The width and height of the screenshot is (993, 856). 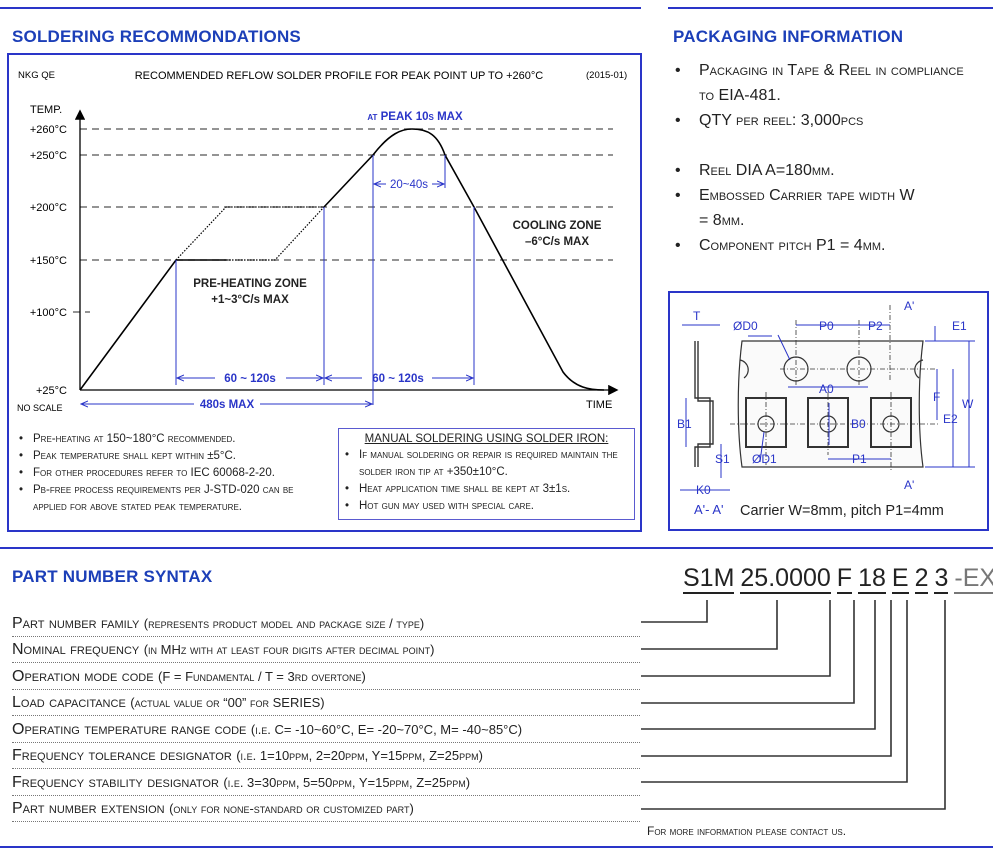 What do you see at coordinates (795, 208) in the screenshot?
I see `packaging-item: • Embossed Carrier tape width W = 8mm.` at bounding box center [795, 208].